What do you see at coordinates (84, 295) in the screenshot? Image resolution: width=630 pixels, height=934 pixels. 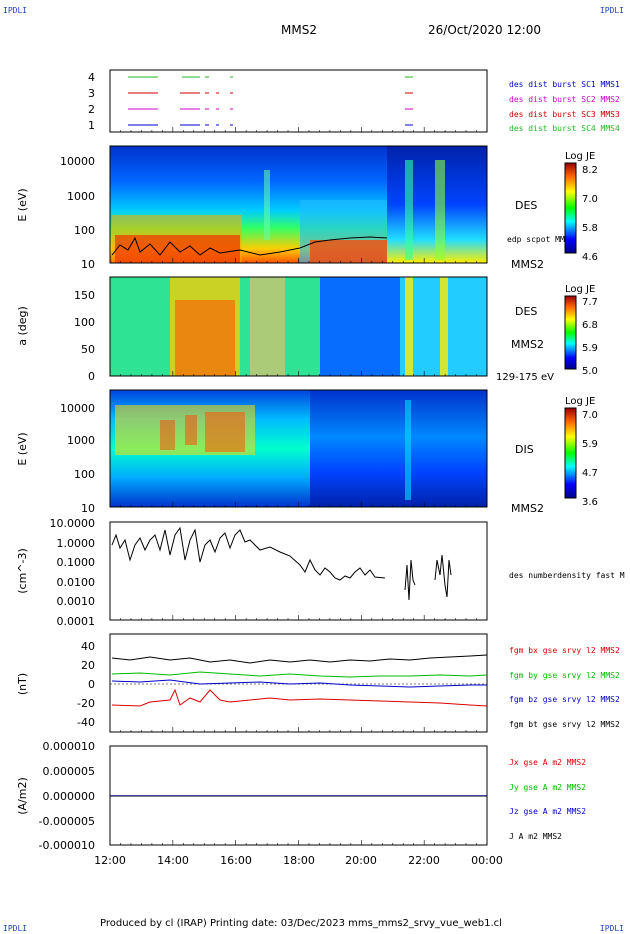 I see `tick-label: 150` at bounding box center [84, 295].